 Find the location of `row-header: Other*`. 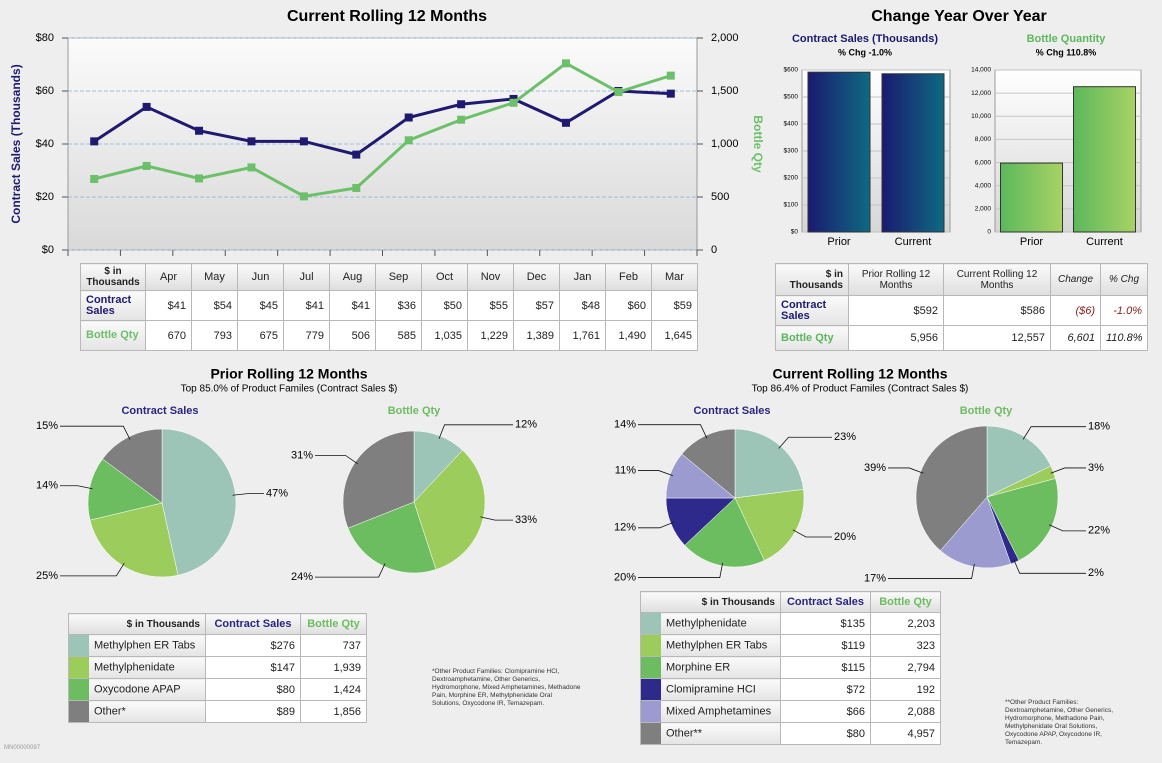

row-header: Other* is located at coordinates (137, 711).